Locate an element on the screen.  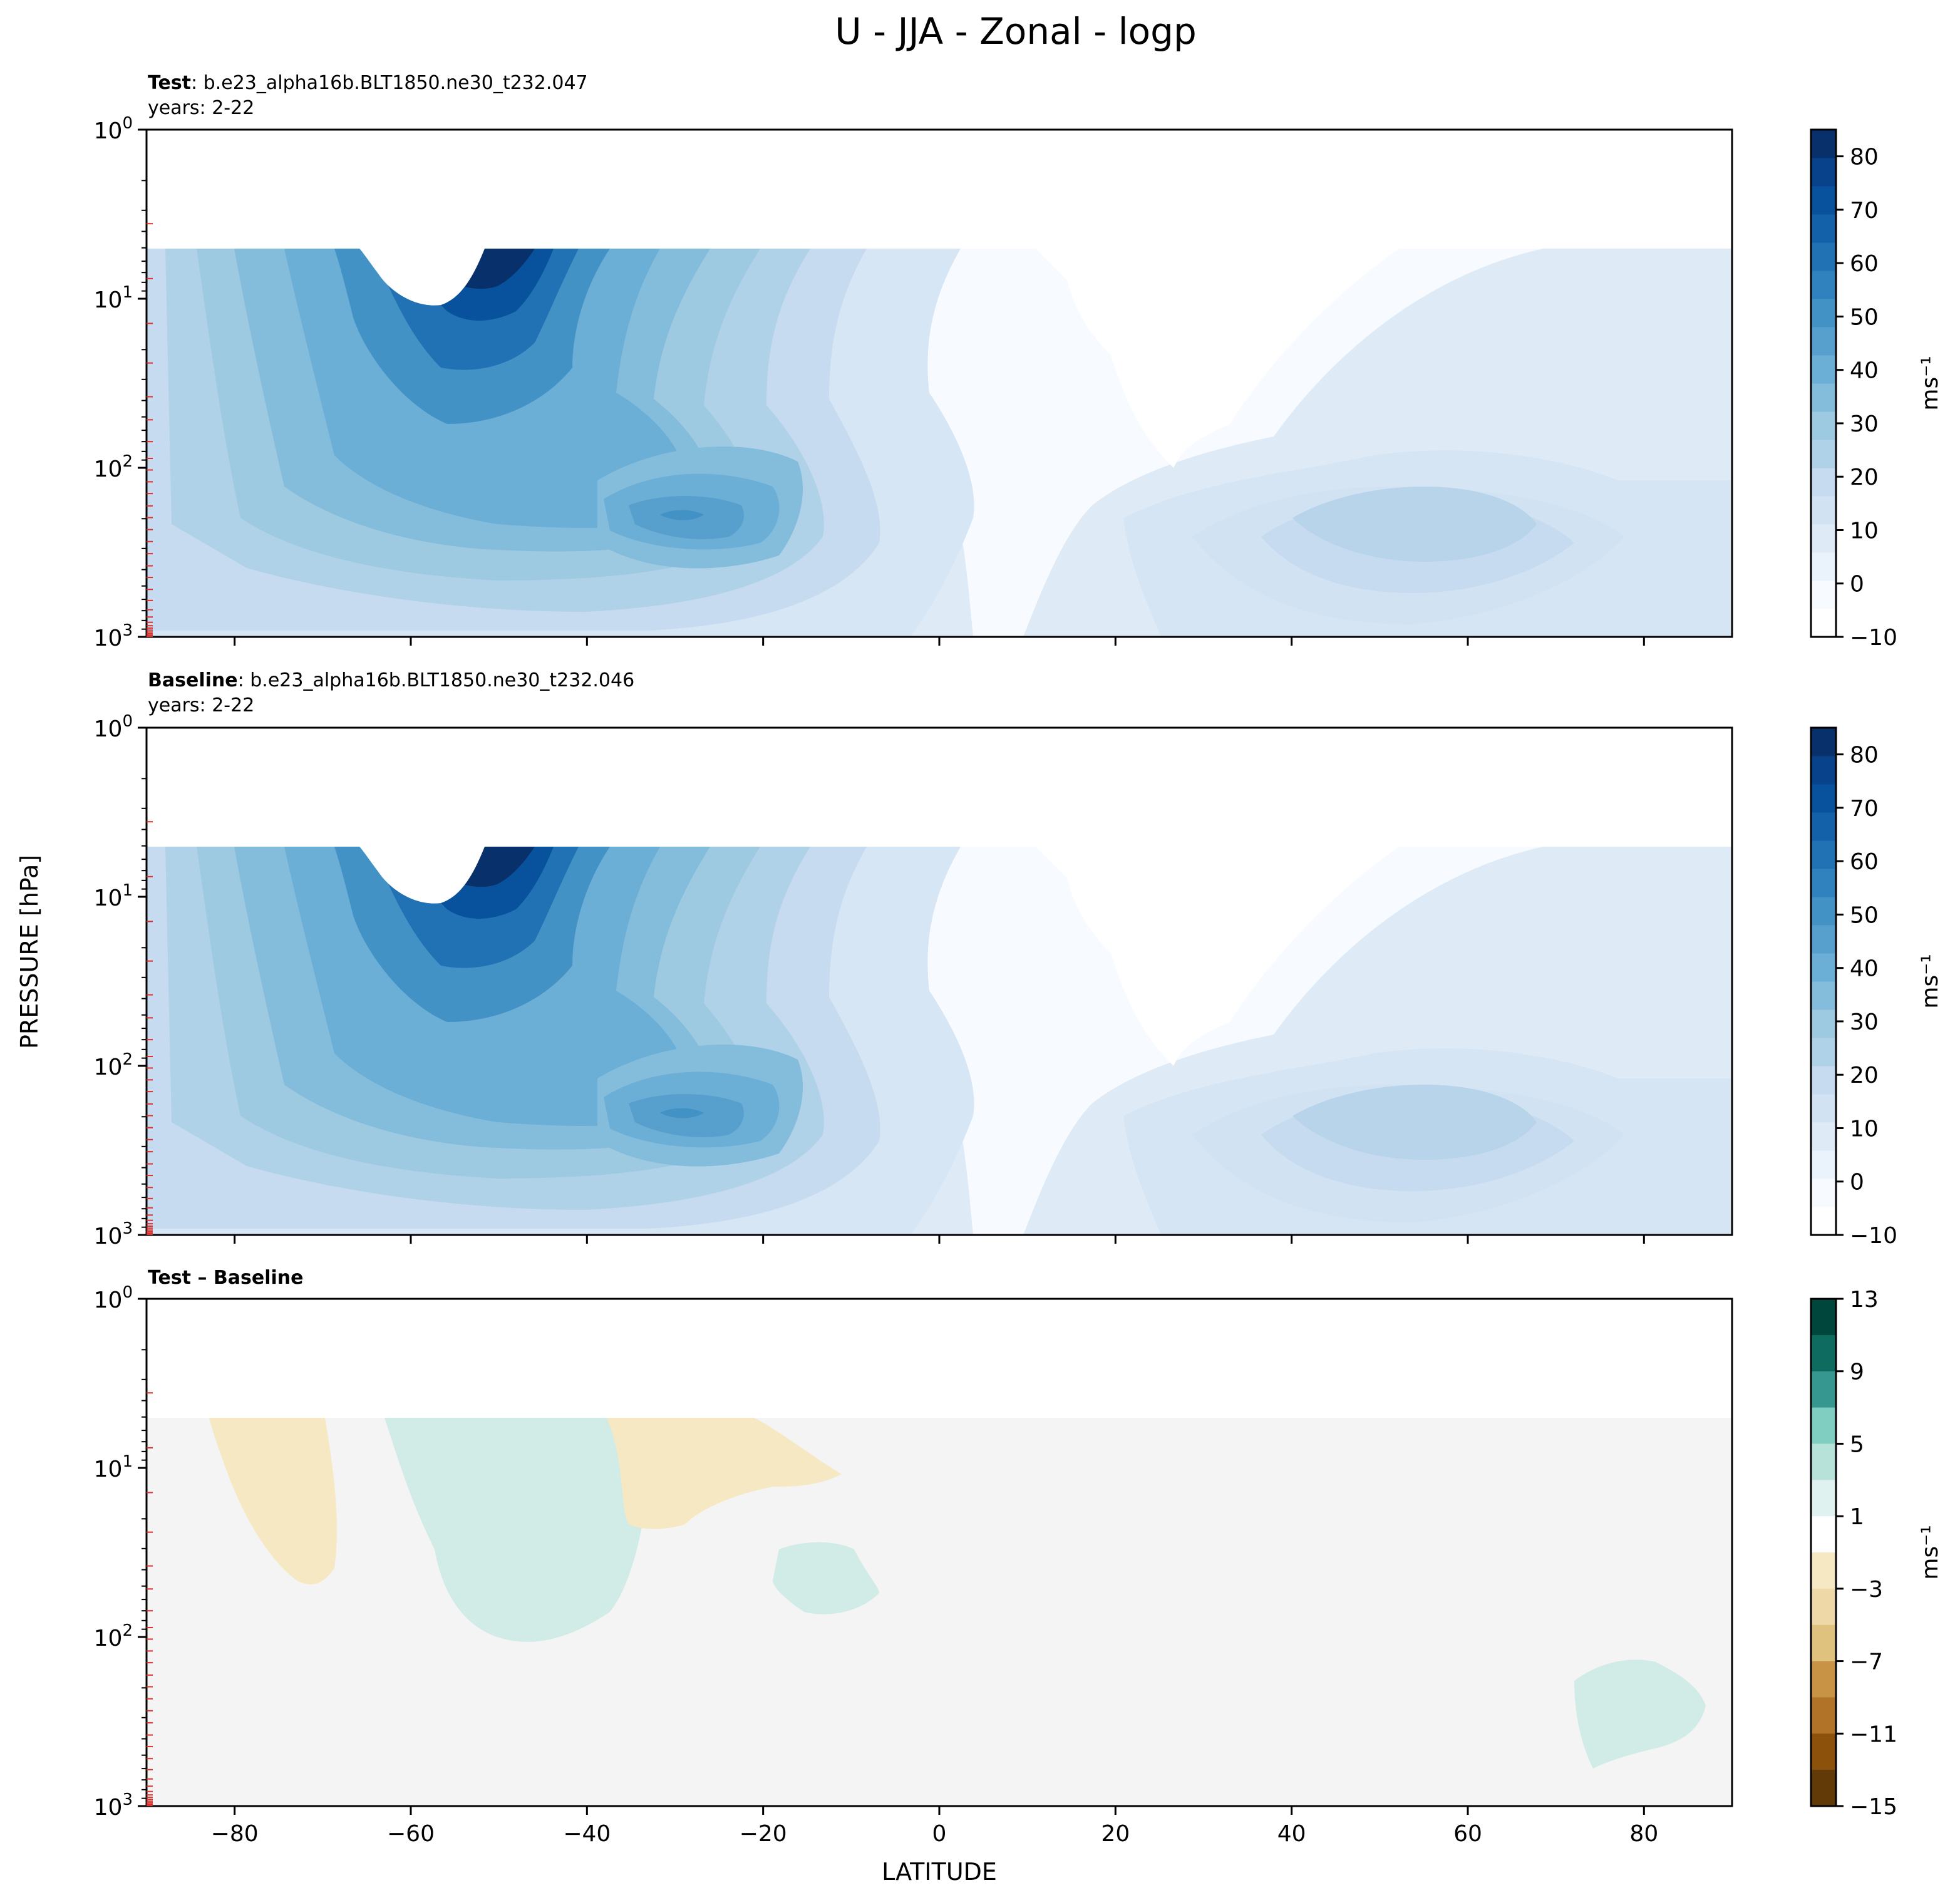
colorbar-tick-label: 50 is located at coordinates (1864, 317).